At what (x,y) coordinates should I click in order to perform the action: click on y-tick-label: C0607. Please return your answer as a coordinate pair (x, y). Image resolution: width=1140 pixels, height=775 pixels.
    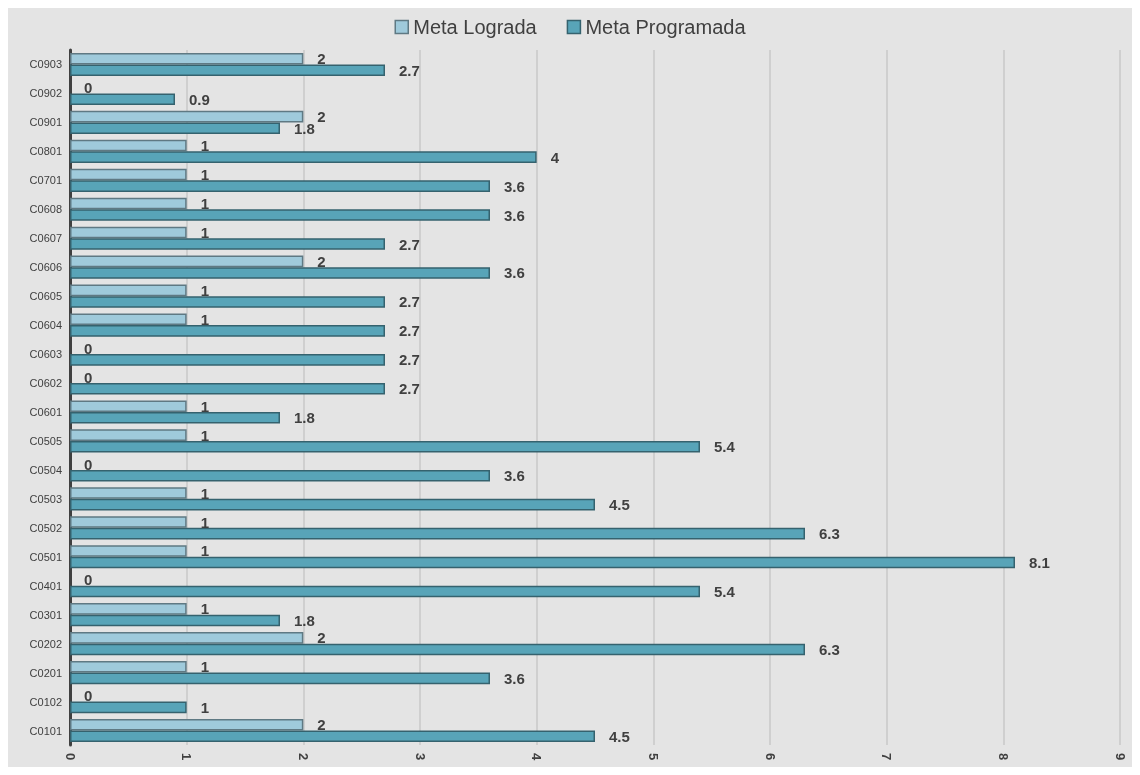
    Looking at the image, I should click on (45, 238).